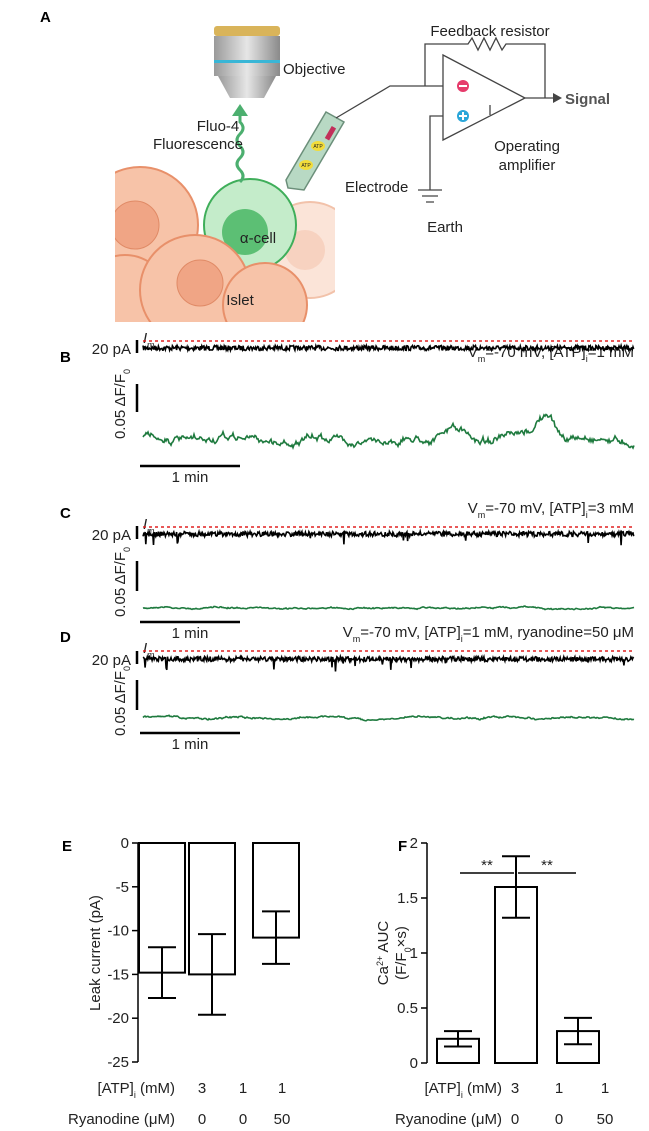 The height and width of the screenshot is (1131, 649). What do you see at coordinates (383, 975) in the screenshot?
I see `y-axis-label-part: Ca` at bounding box center [383, 975].